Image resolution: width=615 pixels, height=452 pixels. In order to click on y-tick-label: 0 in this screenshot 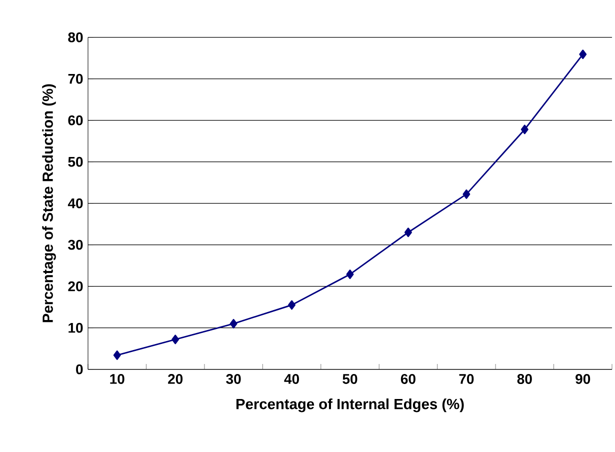, I will do `click(79, 369)`.